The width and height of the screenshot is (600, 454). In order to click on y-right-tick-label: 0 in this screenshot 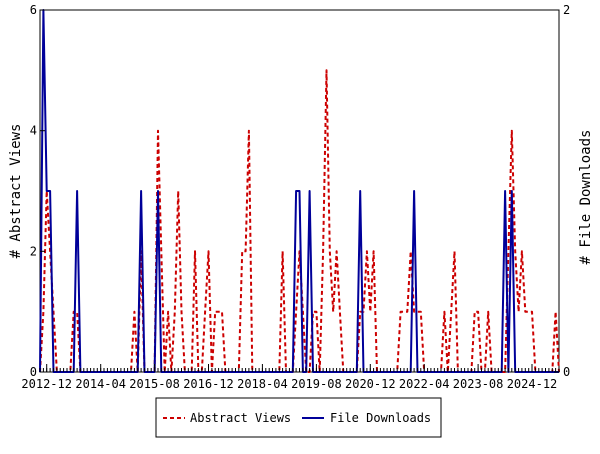, I will do `click(566, 372)`.